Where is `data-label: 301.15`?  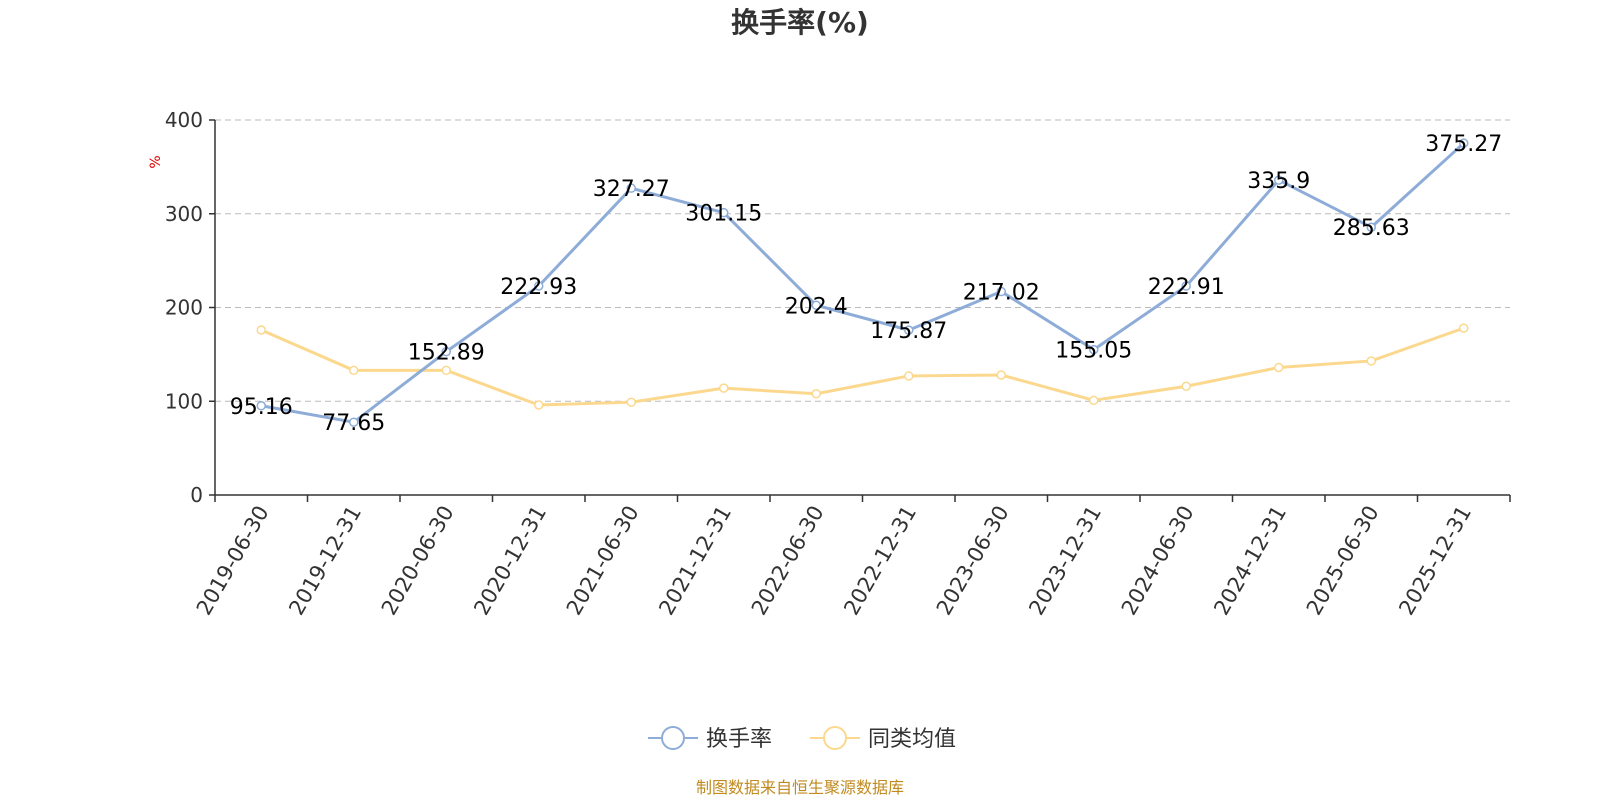 data-label: 301.15 is located at coordinates (723, 214).